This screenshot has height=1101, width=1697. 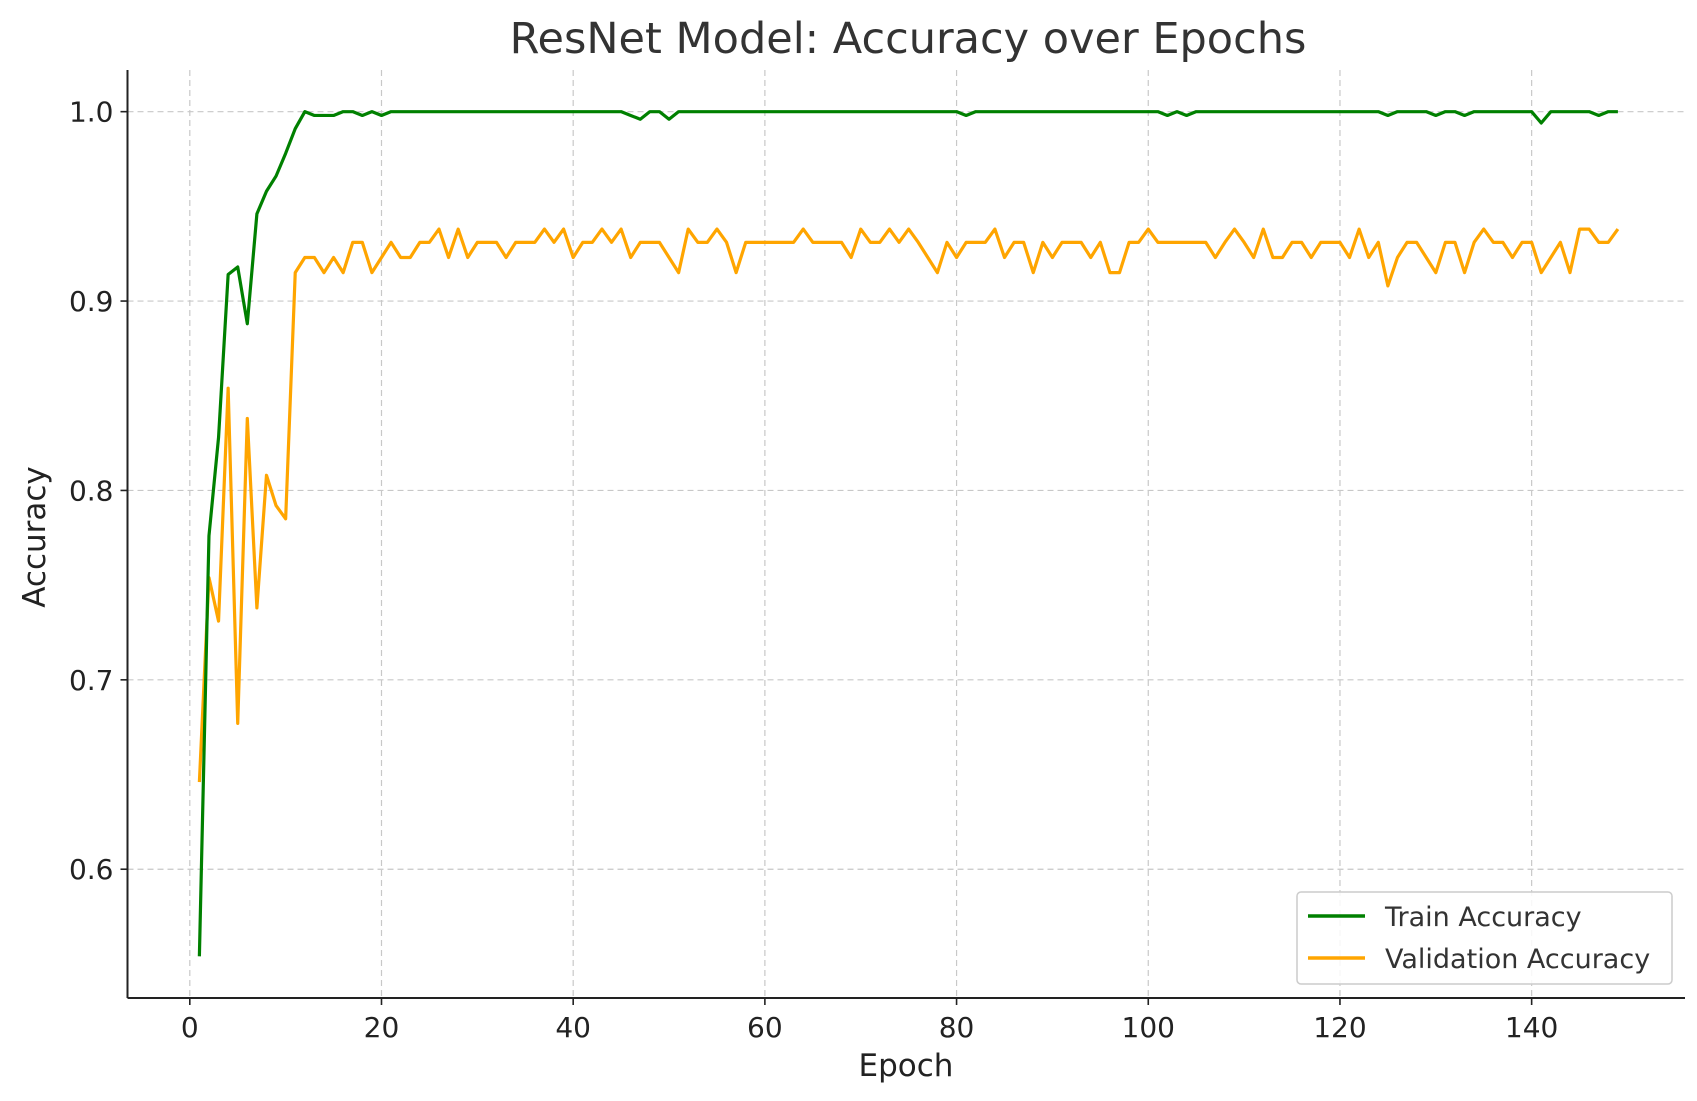 What do you see at coordinates (91, 869) in the screenshot?
I see `y-tick-label: 0.6` at bounding box center [91, 869].